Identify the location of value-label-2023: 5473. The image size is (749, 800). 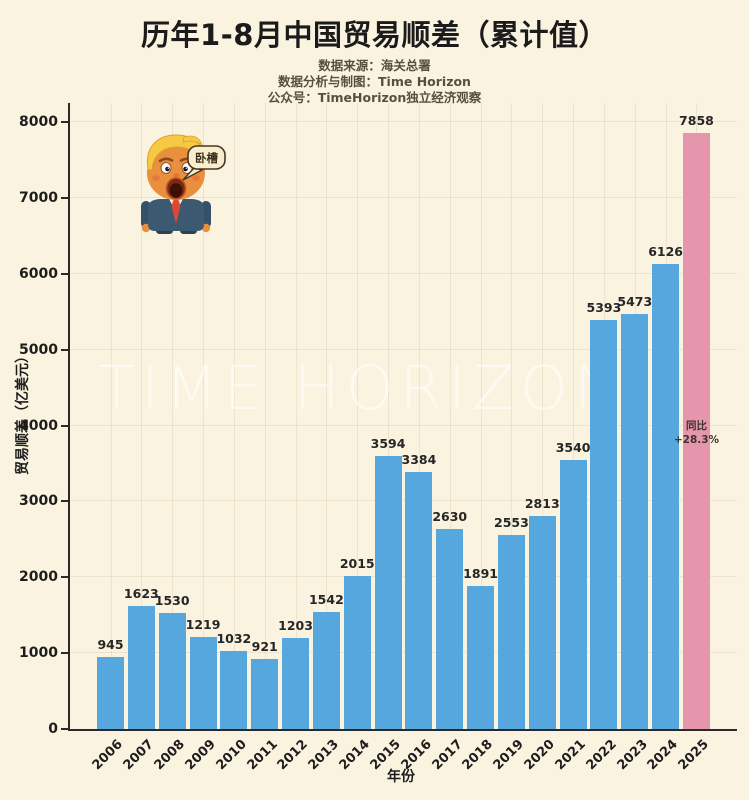
(635, 301).